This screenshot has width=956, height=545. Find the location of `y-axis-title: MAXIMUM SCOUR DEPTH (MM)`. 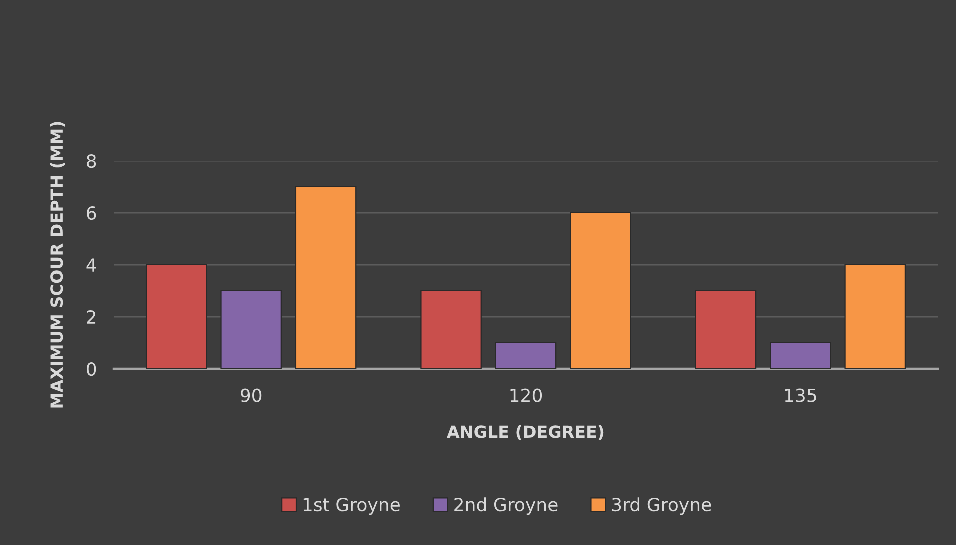

y-axis-title: MAXIMUM SCOUR DEPTH (MM) is located at coordinates (58, 265).